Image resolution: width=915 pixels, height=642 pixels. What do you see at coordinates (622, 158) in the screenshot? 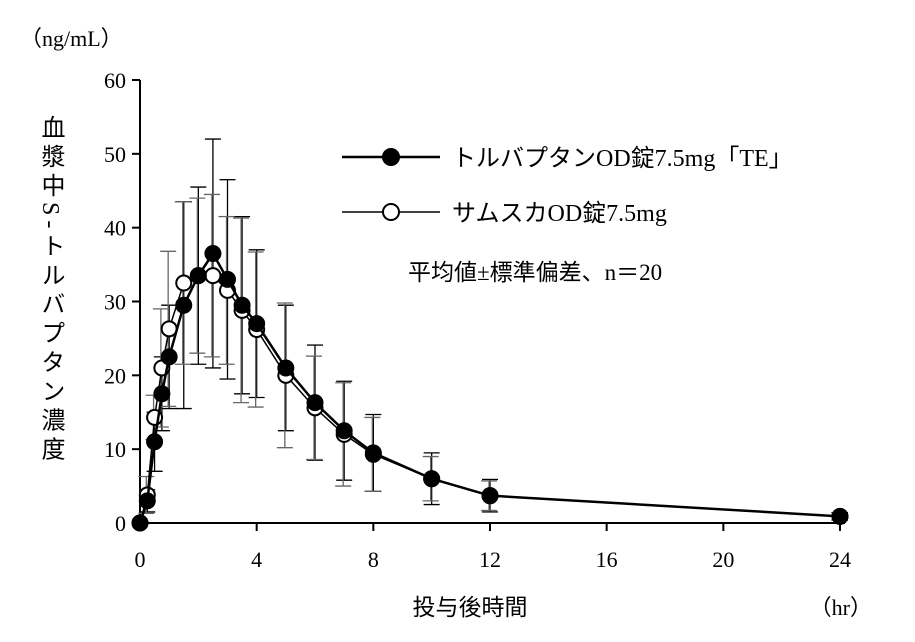
I see `legend-label: トルバプタンOD錠7.5mg「TE」` at bounding box center [622, 158].